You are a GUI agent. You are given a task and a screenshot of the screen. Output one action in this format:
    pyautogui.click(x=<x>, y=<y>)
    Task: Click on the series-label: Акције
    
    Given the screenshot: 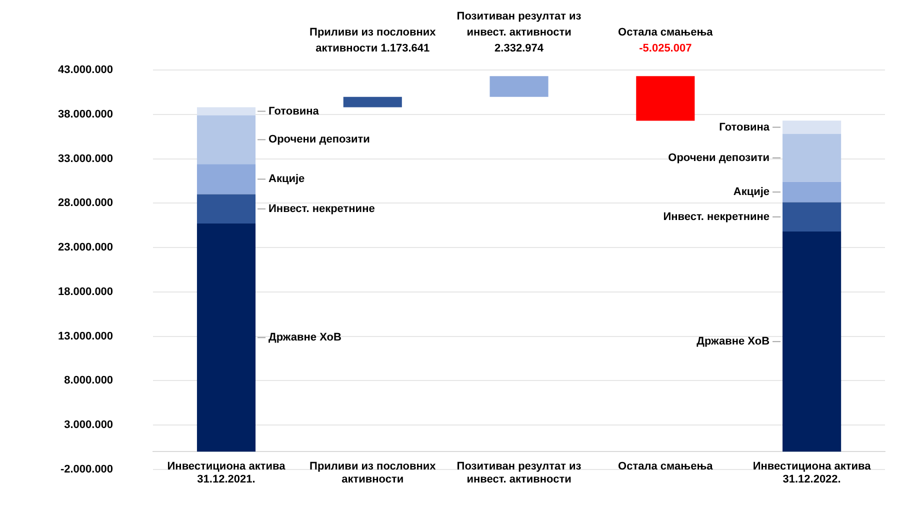 What is the action you would take?
    pyautogui.click(x=286, y=179)
    